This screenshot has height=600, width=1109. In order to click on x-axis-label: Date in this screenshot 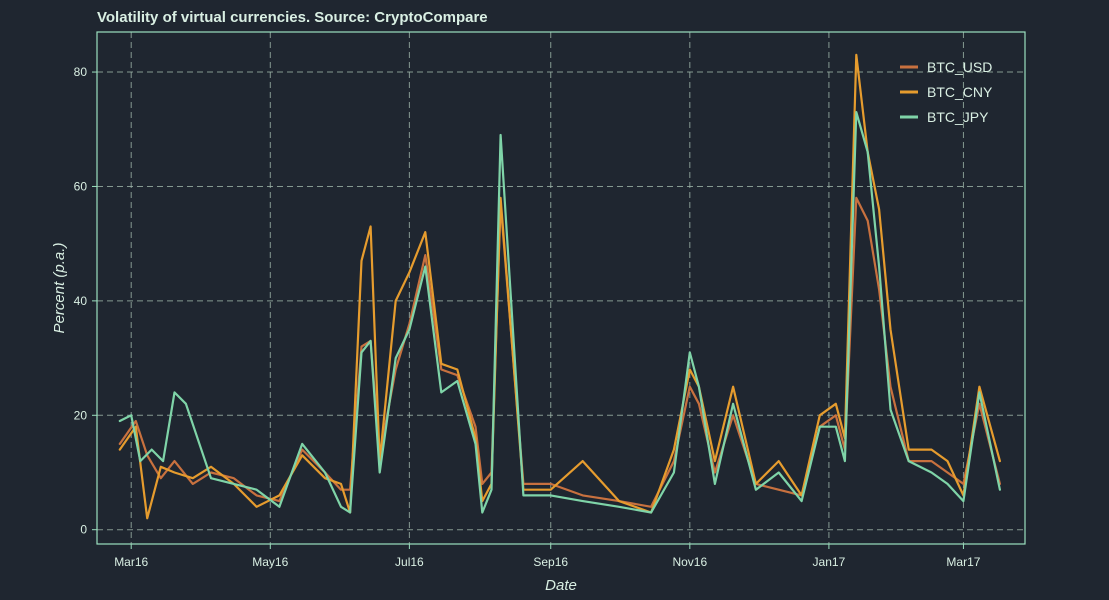, I will do `click(561, 585)`.